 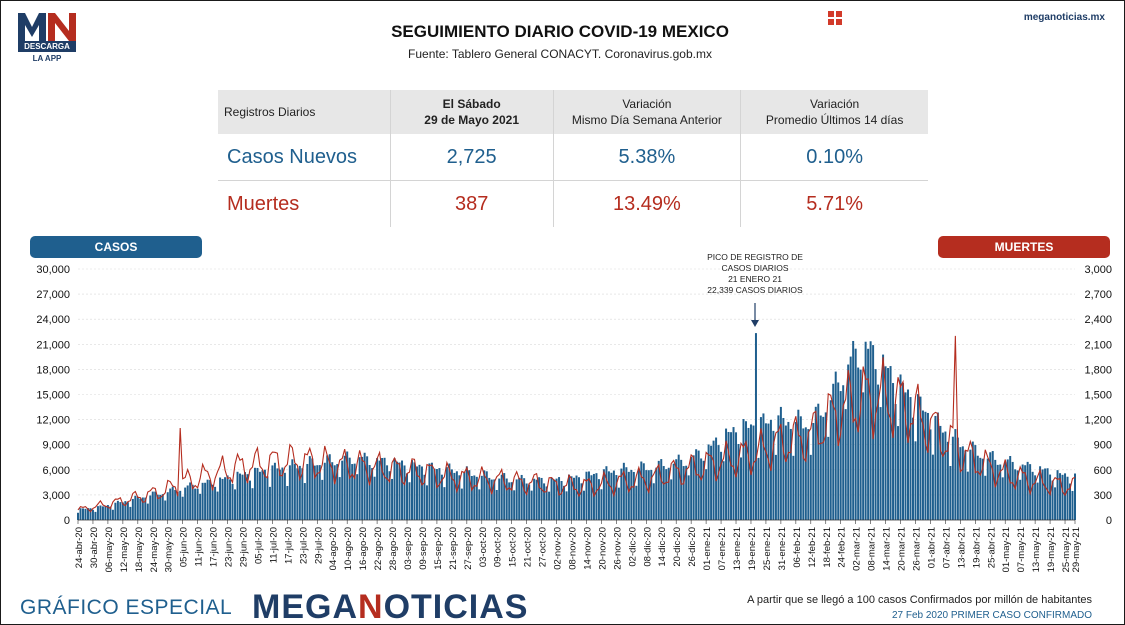 I want to click on x-tick-label: 15-oct-20, so click(x=513, y=547).